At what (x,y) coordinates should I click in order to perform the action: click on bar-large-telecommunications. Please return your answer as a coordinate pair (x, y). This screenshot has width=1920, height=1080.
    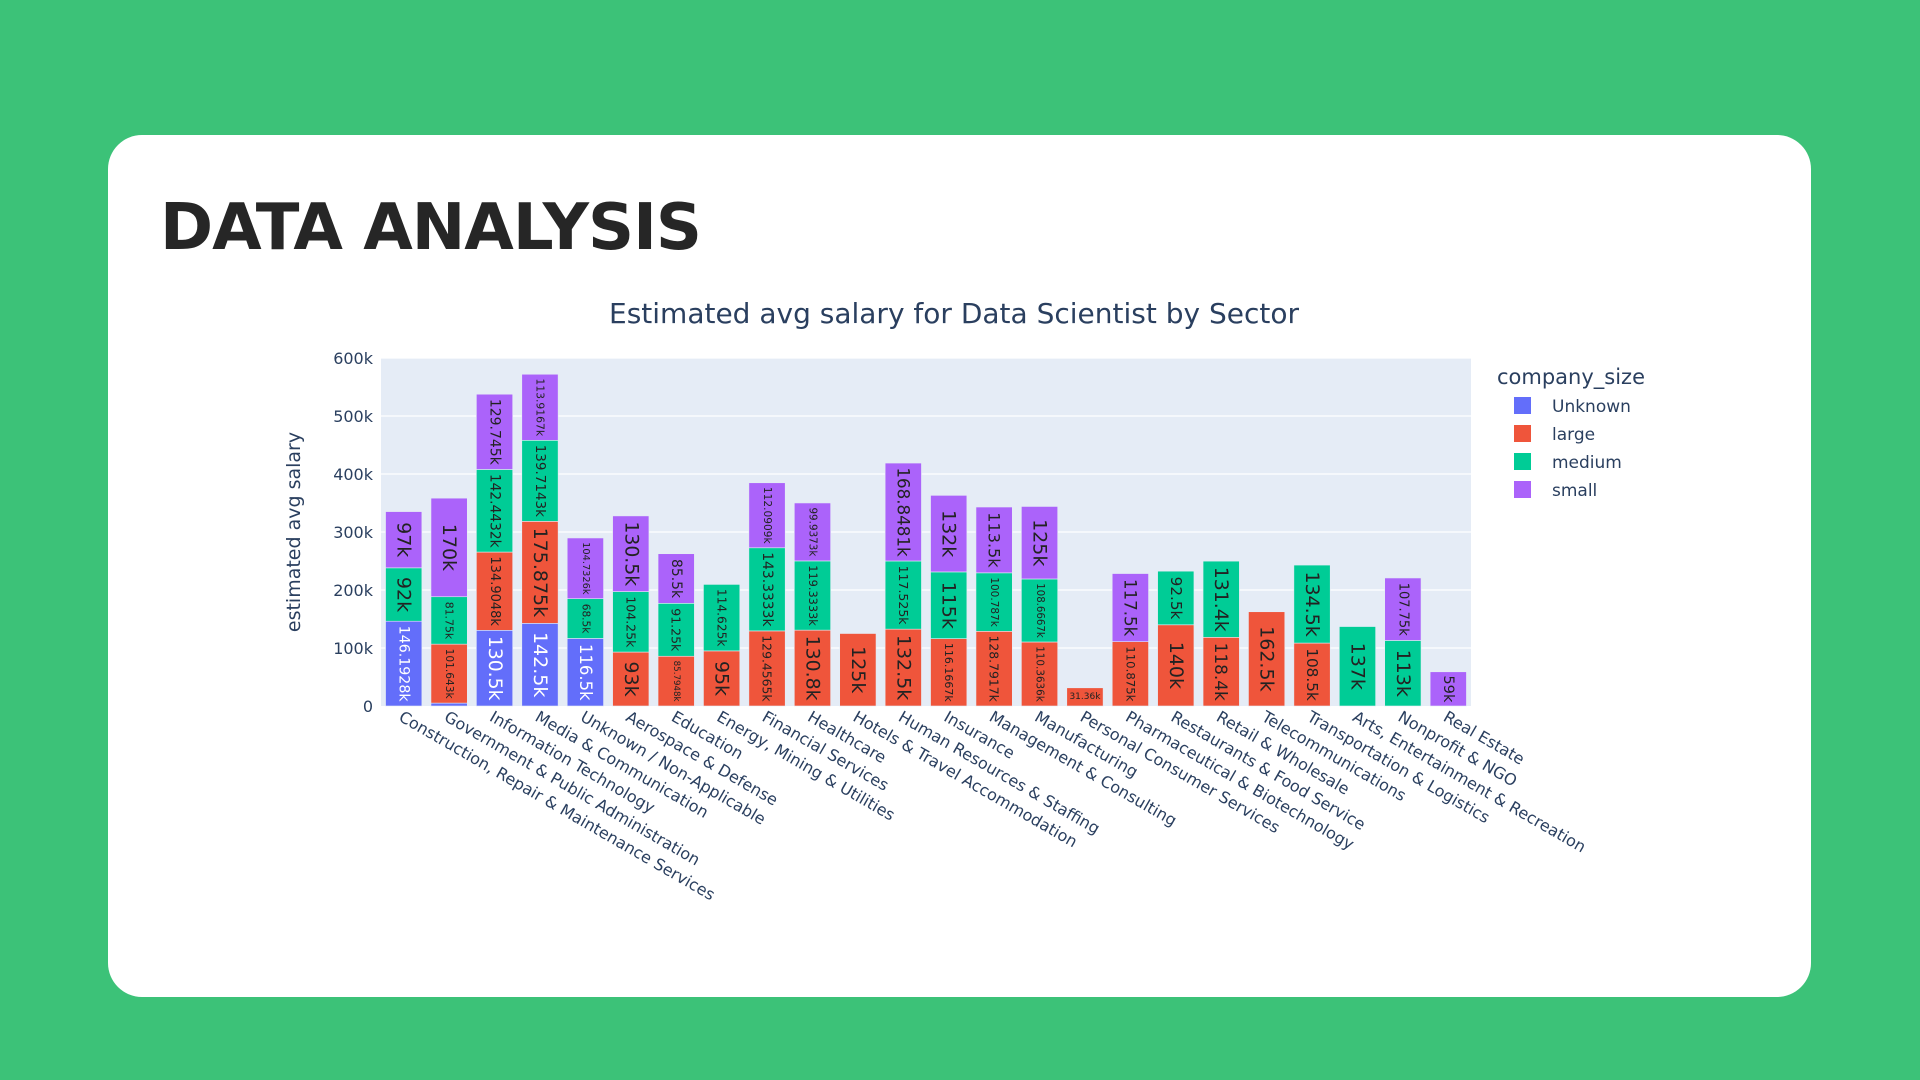
    Looking at the image, I should click on (1267, 659).